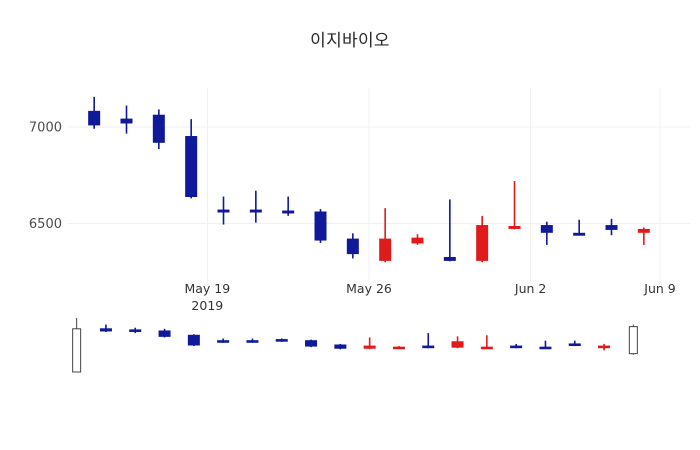  I want to click on volume-candles-group, so click(355, 345).